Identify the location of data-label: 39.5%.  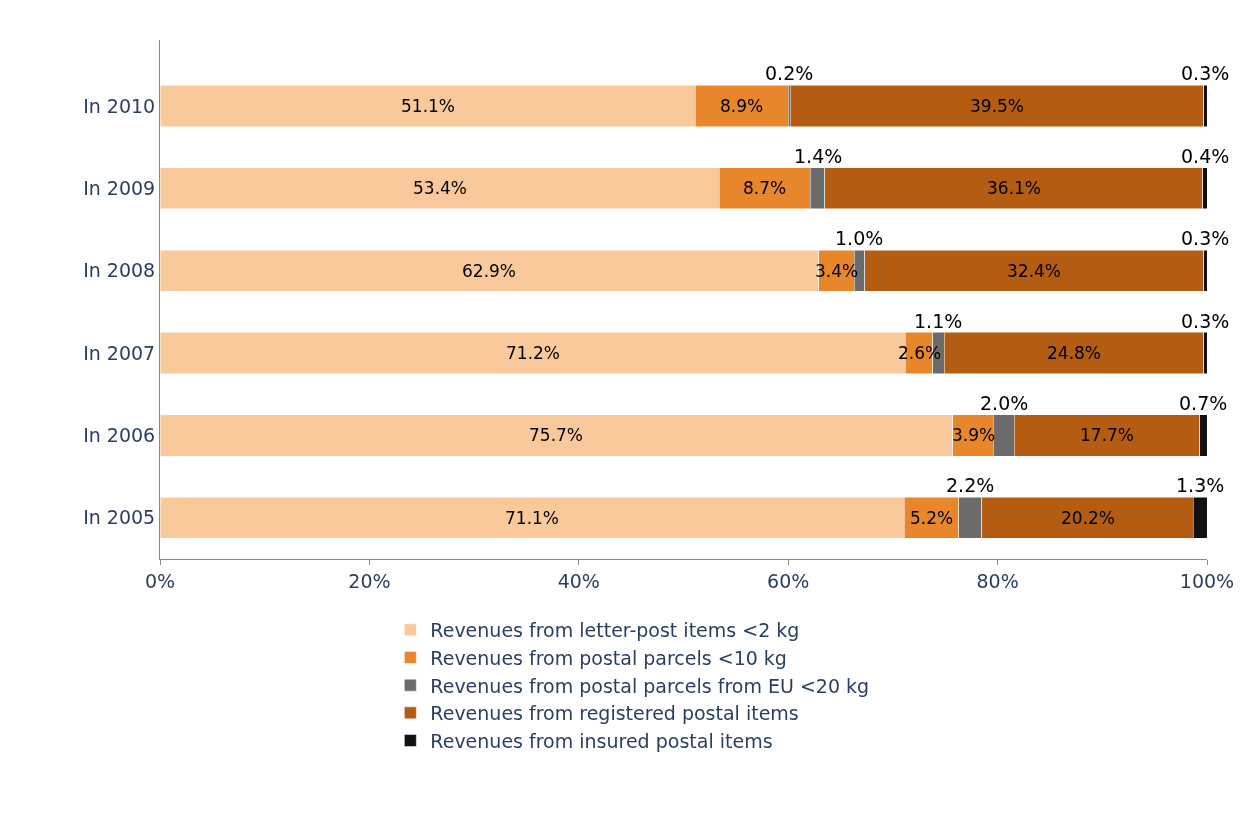
(997, 106).